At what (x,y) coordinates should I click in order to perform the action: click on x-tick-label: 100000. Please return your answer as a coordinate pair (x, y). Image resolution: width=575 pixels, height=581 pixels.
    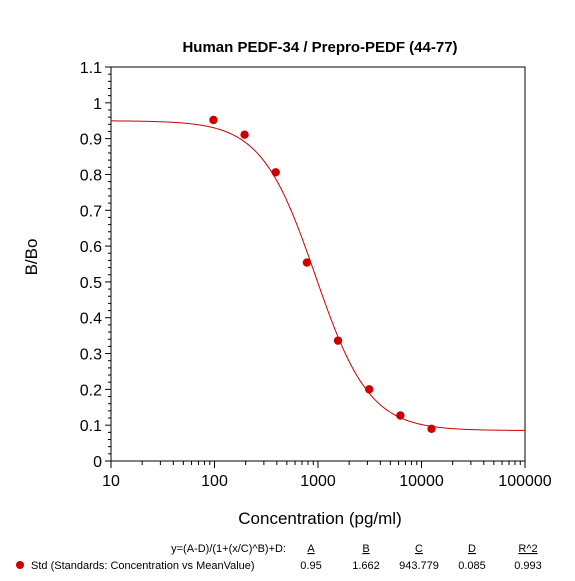
    Looking at the image, I should click on (524, 481).